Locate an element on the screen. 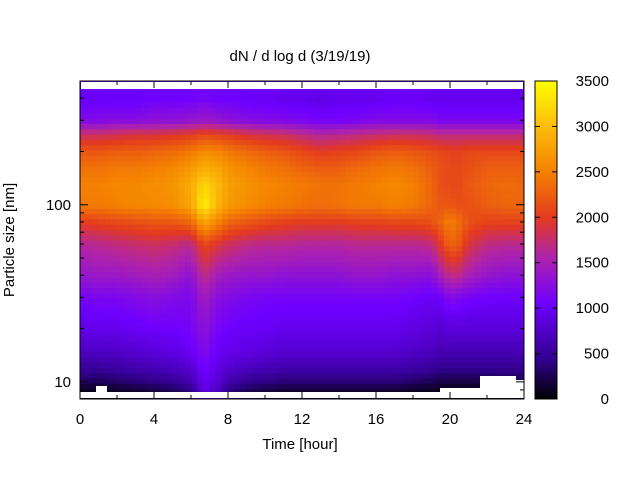 The height and width of the screenshot is (480, 640). colorbar-tick-label: 3500 is located at coordinates (592, 81).